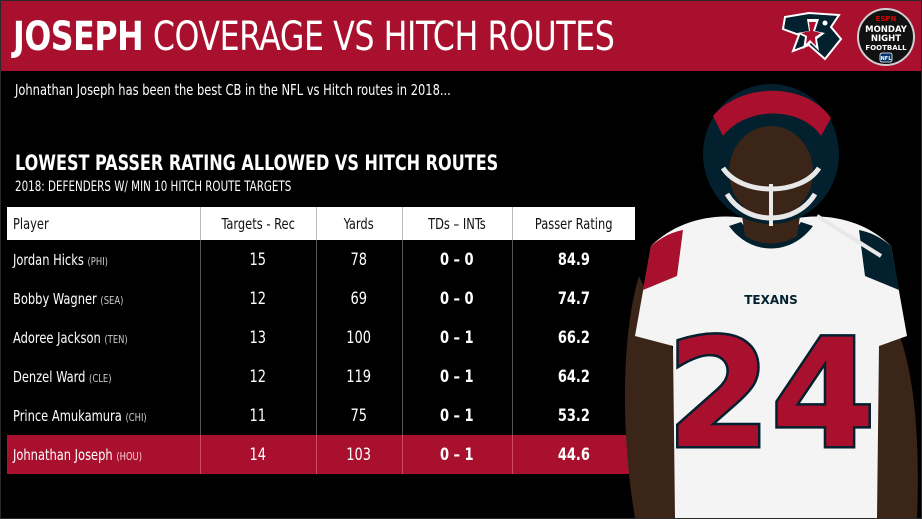  Describe the element at coordinates (358, 454) in the screenshot. I see `yards-cell: 103` at that location.